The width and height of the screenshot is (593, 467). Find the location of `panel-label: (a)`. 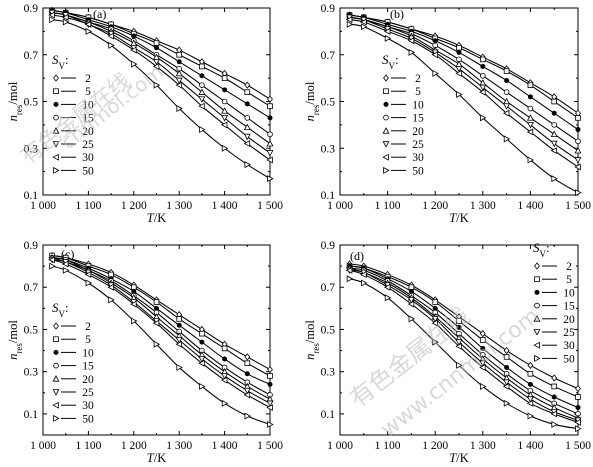

panel-label: (a) is located at coordinates (99, 14).